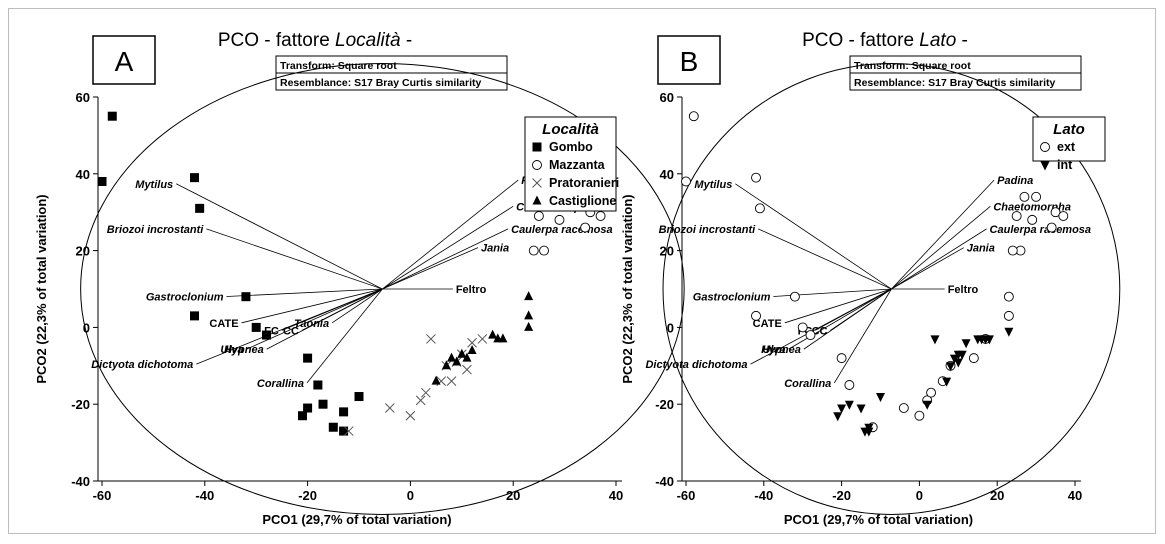 This screenshot has width=1165, height=544. I want to click on chart-title: PCO - fattore Lato -, so click(885, 40).